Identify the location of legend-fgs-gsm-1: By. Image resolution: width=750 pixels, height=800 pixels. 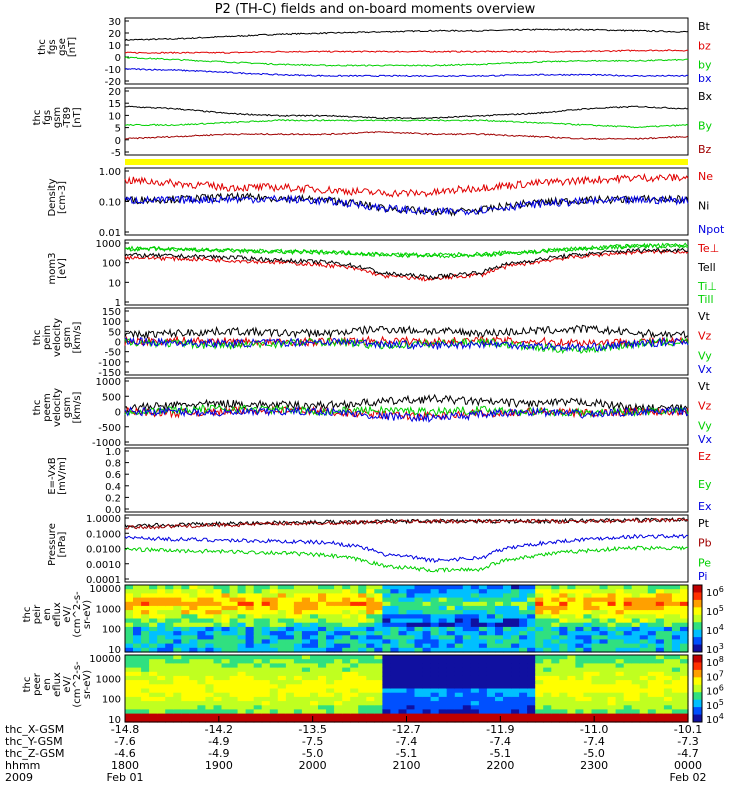
(705, 126).